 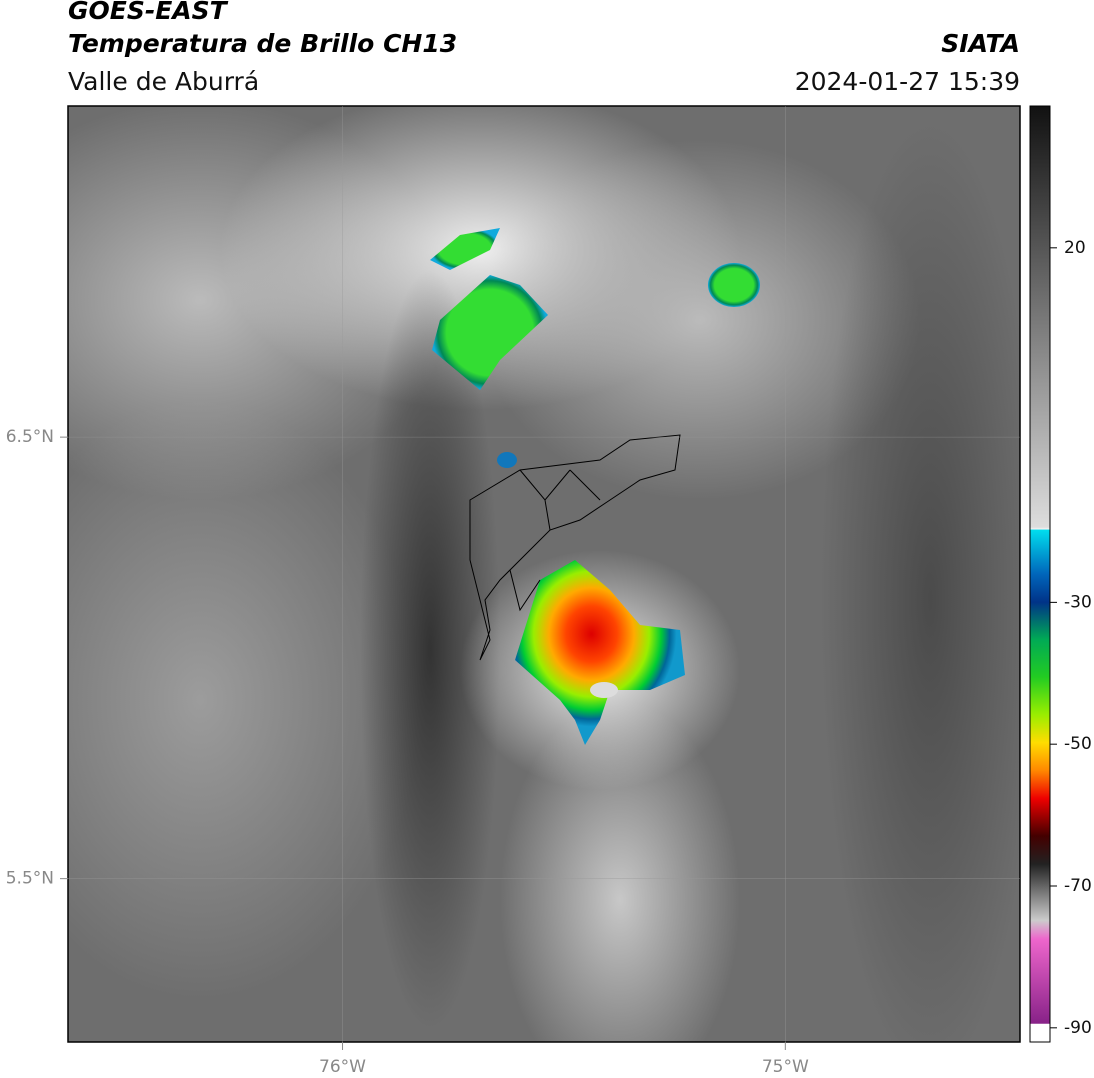 What do you see at coordinates (1078, 744) in the screenshot?
I see `colorbar-tick-label: -50` at bounding box center [1078, 744].